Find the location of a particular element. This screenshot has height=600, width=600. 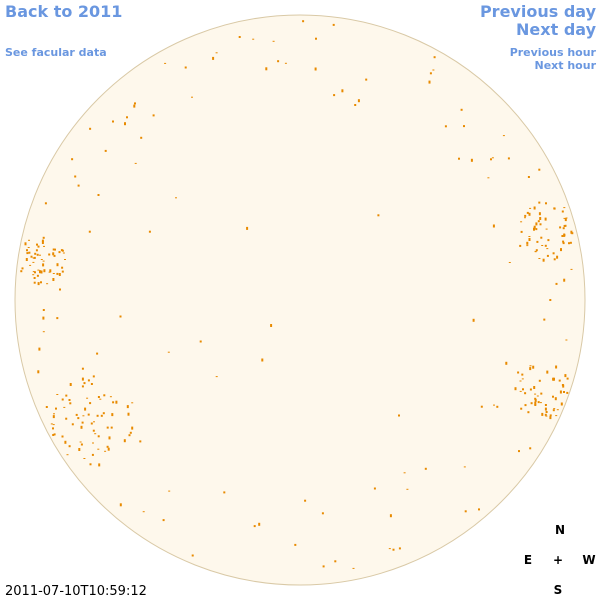

back-link: Back to 2011 is located at coordinates (63, 11).